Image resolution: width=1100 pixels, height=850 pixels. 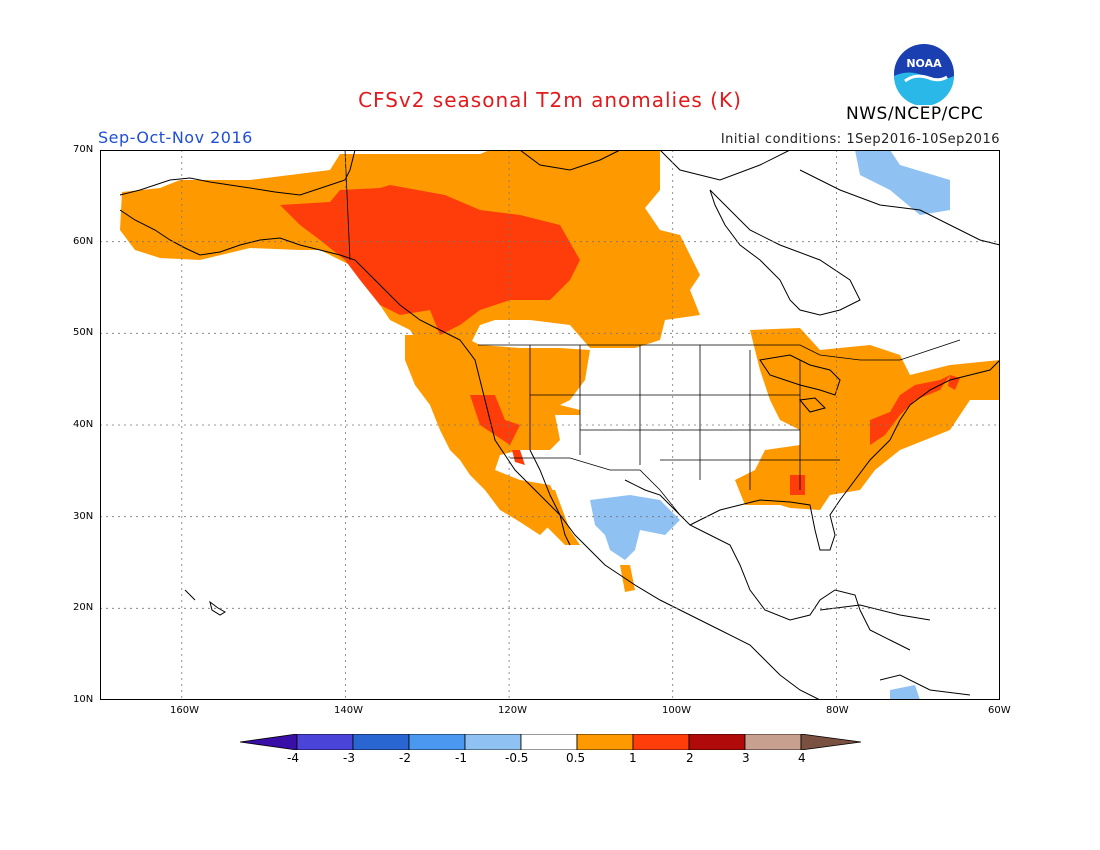 I want to click on organization-label: NWS/NCEP/CPC, so click(x=915, y=114).